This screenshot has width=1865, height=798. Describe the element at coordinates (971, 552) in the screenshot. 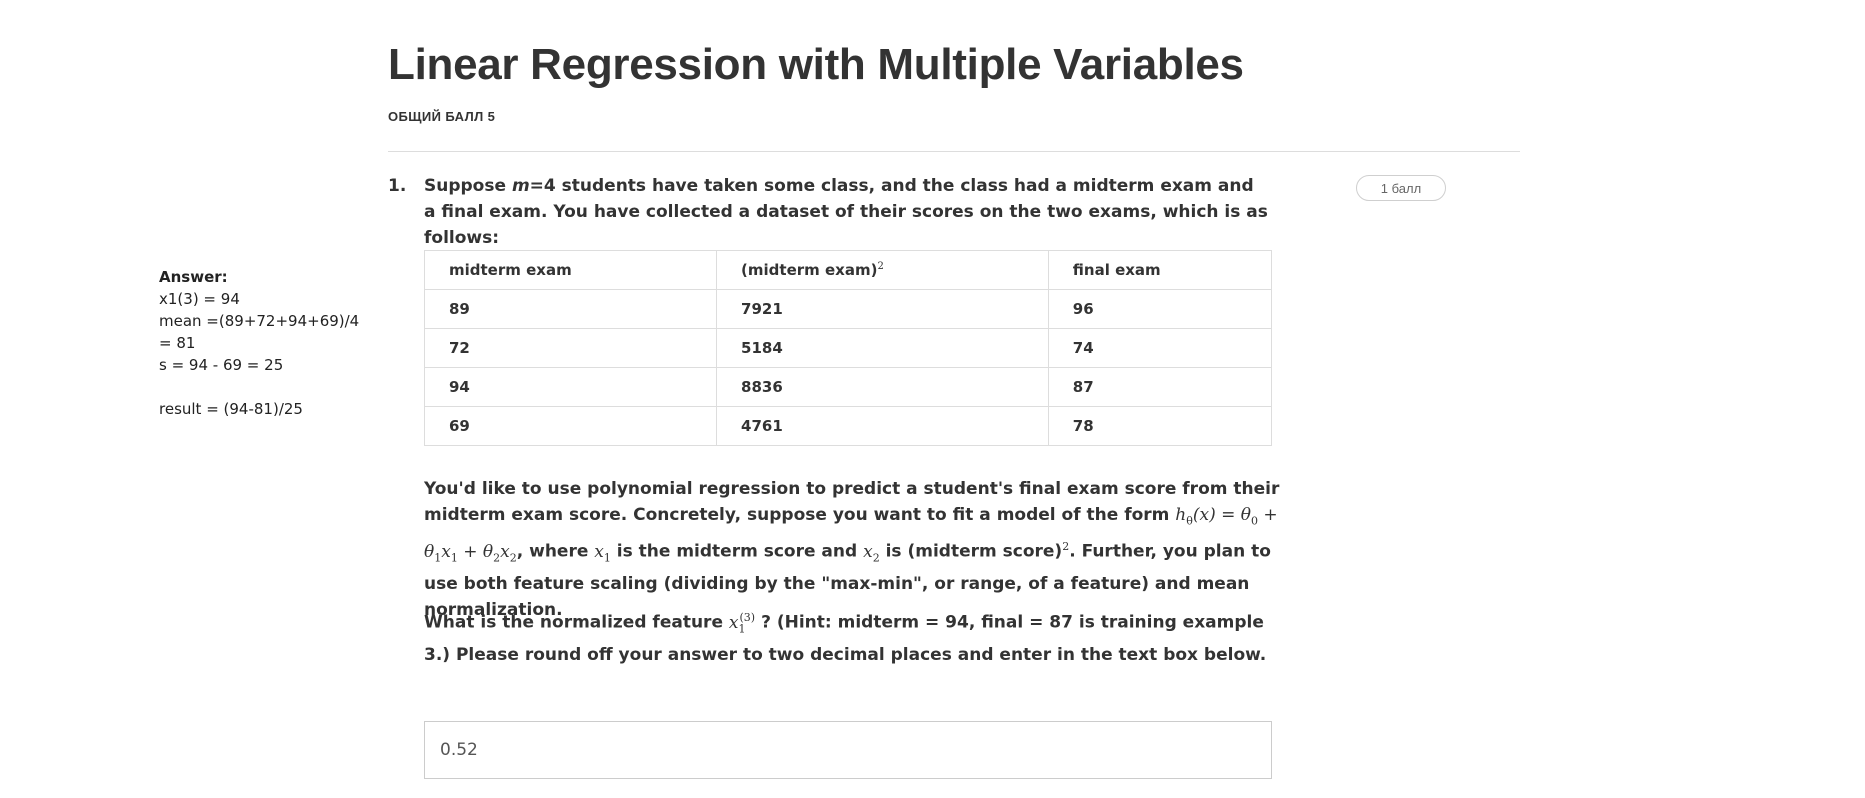

I see `question-text: is (midterm score)` at that location.